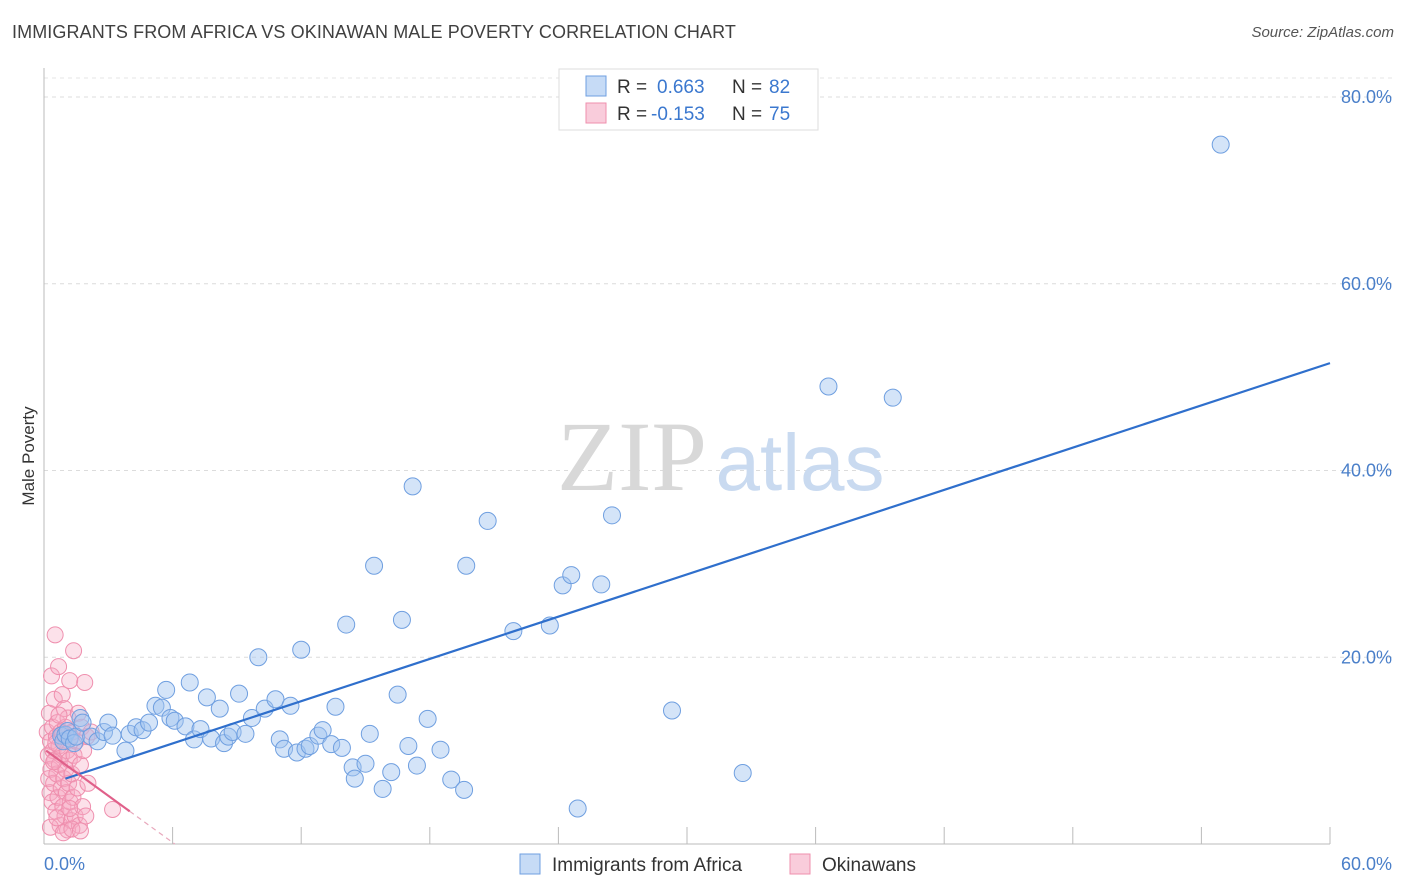  Describe the element at coordinates (64, 864) in the screenshot. I see `x-tick-label-min: 0.0%` at that location.